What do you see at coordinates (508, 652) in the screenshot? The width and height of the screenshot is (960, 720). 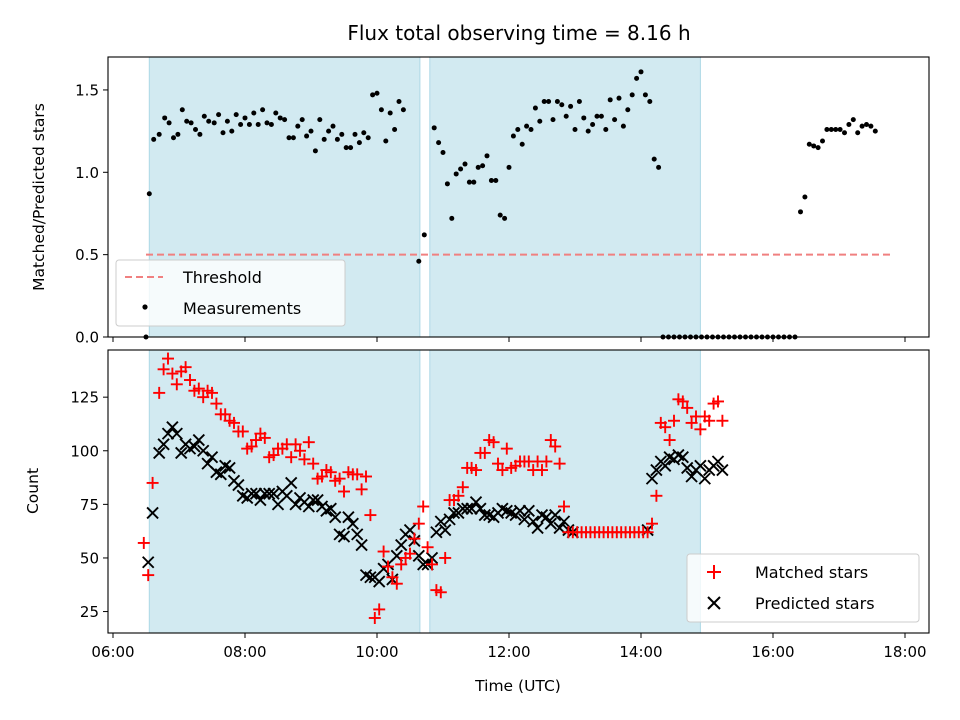 I see `bottom-x-tick-label: 12:00` at bounding box center [508, 652].